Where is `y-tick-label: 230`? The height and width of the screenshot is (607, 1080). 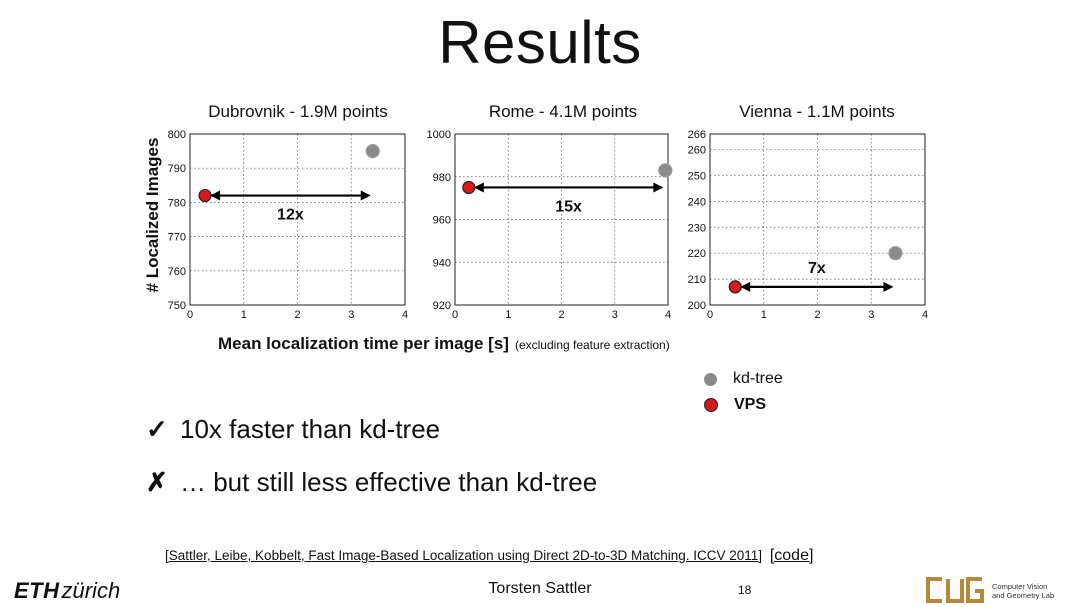
y-tick-label: 230 is located at coordinates (697, 228).